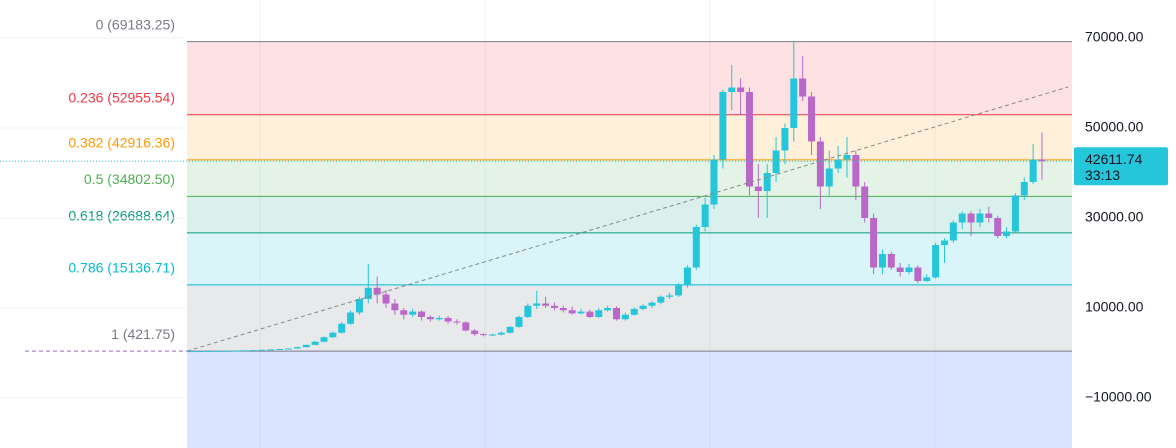 This screenshot has width=1176, height=448. I want to click on fib-label: 0.5 (34802.50), so click(129, 179).